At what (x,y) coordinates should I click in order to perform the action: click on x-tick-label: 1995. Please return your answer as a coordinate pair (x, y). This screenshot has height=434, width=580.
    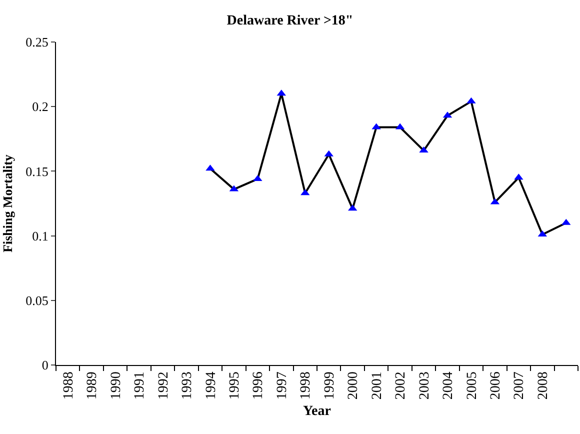
    Looking at the image, I should click on (235, 386).